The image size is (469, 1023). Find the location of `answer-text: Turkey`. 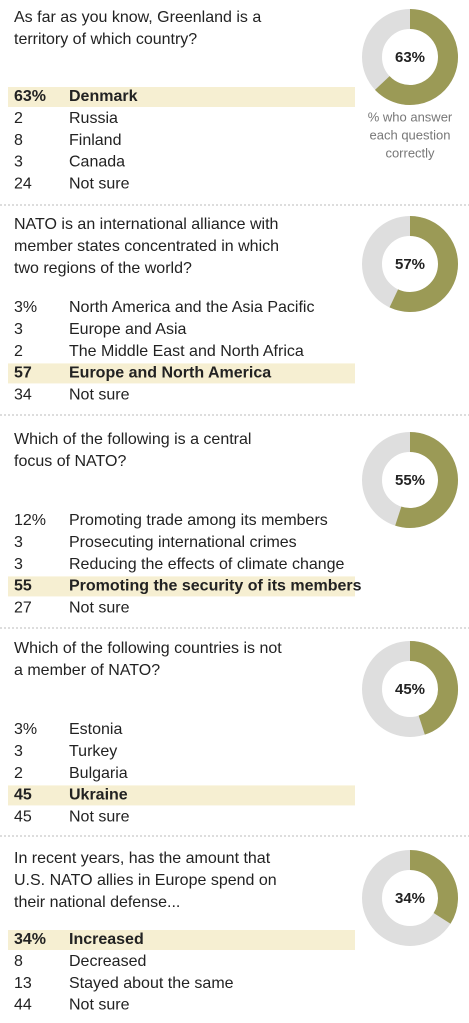

answer-text: Turkey is located at coordinates (93, 751).